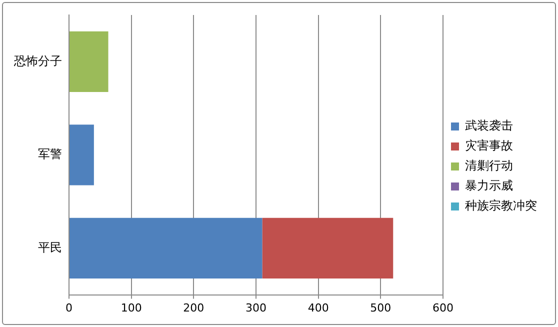 Image resolution: width=558 pixels, height=327 pixels. I want to click on x-tick-label: 0, so click(69, 307).